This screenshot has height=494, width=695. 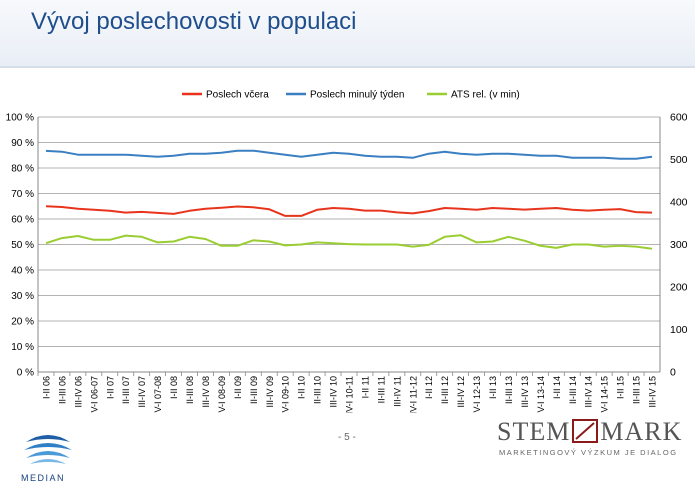 What do you see at coordinates (477, 394) in the screenshot?
I see `x-tick-label: IV-I 12-13` at bounding box center [477, 394].